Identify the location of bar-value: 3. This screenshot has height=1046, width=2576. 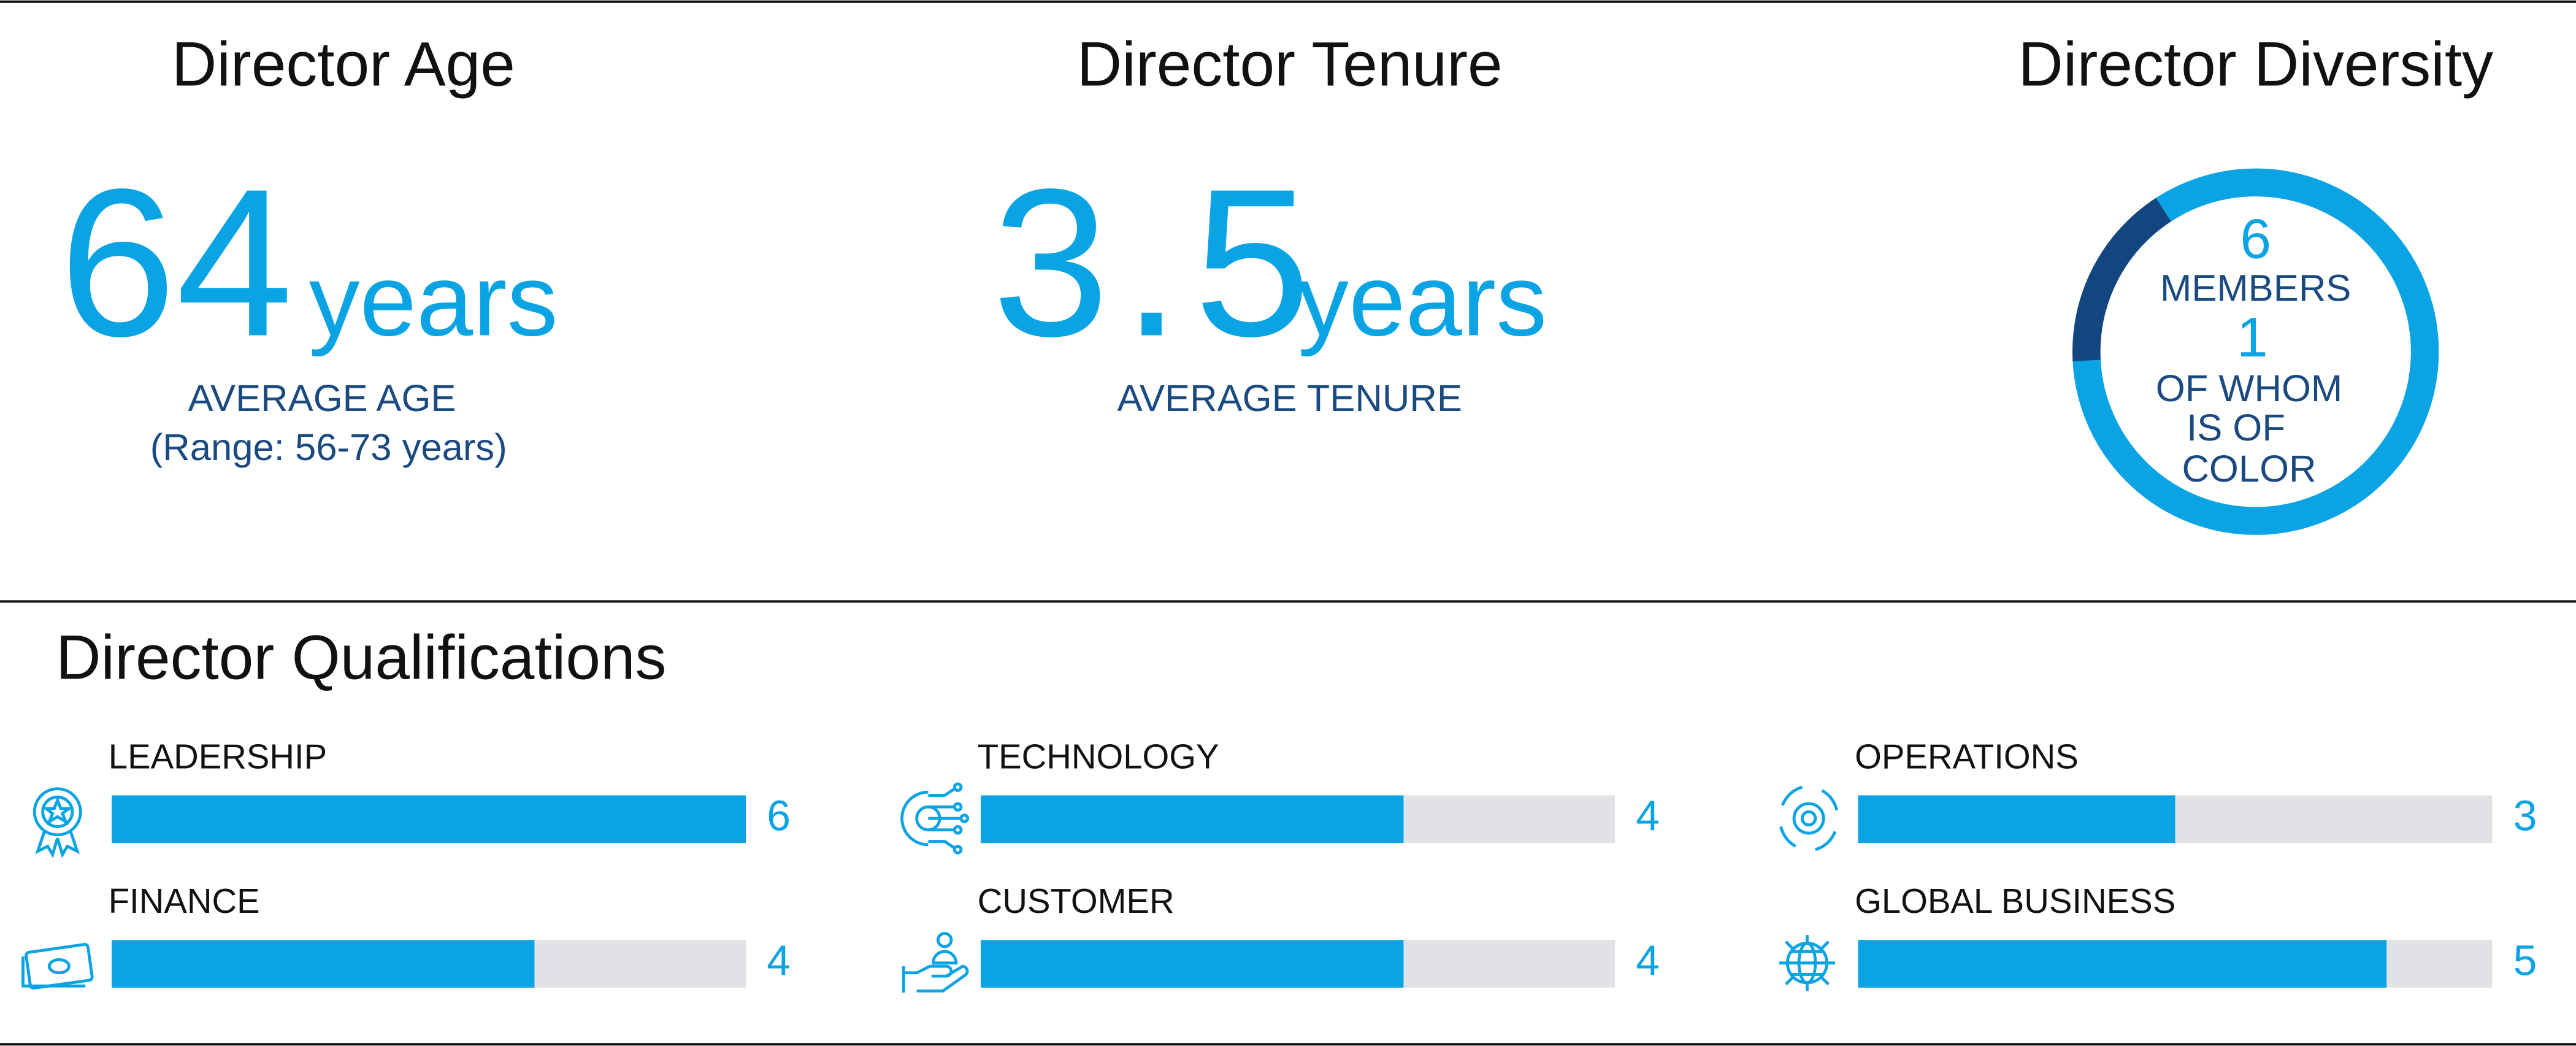
(2525, 816).